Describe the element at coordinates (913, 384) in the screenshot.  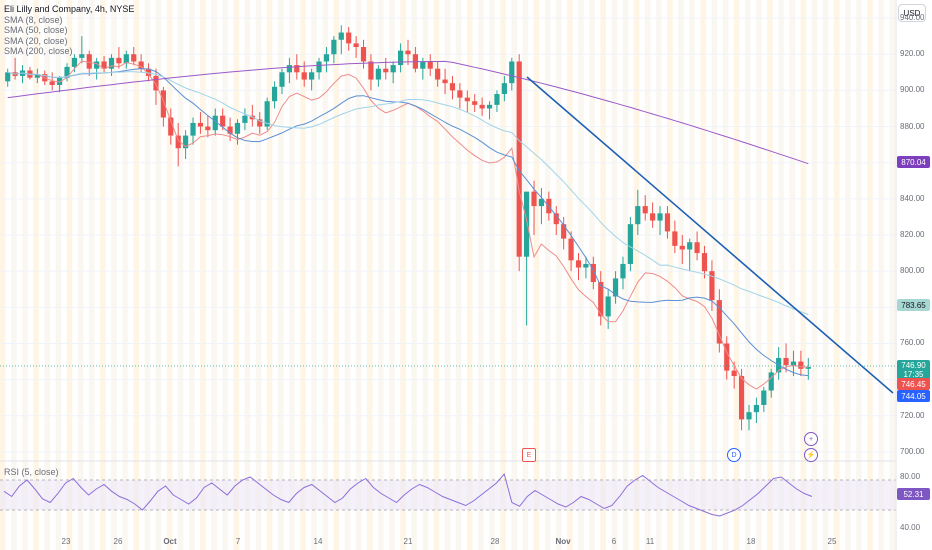
I see `sma8-tag: 746.45` at that location.